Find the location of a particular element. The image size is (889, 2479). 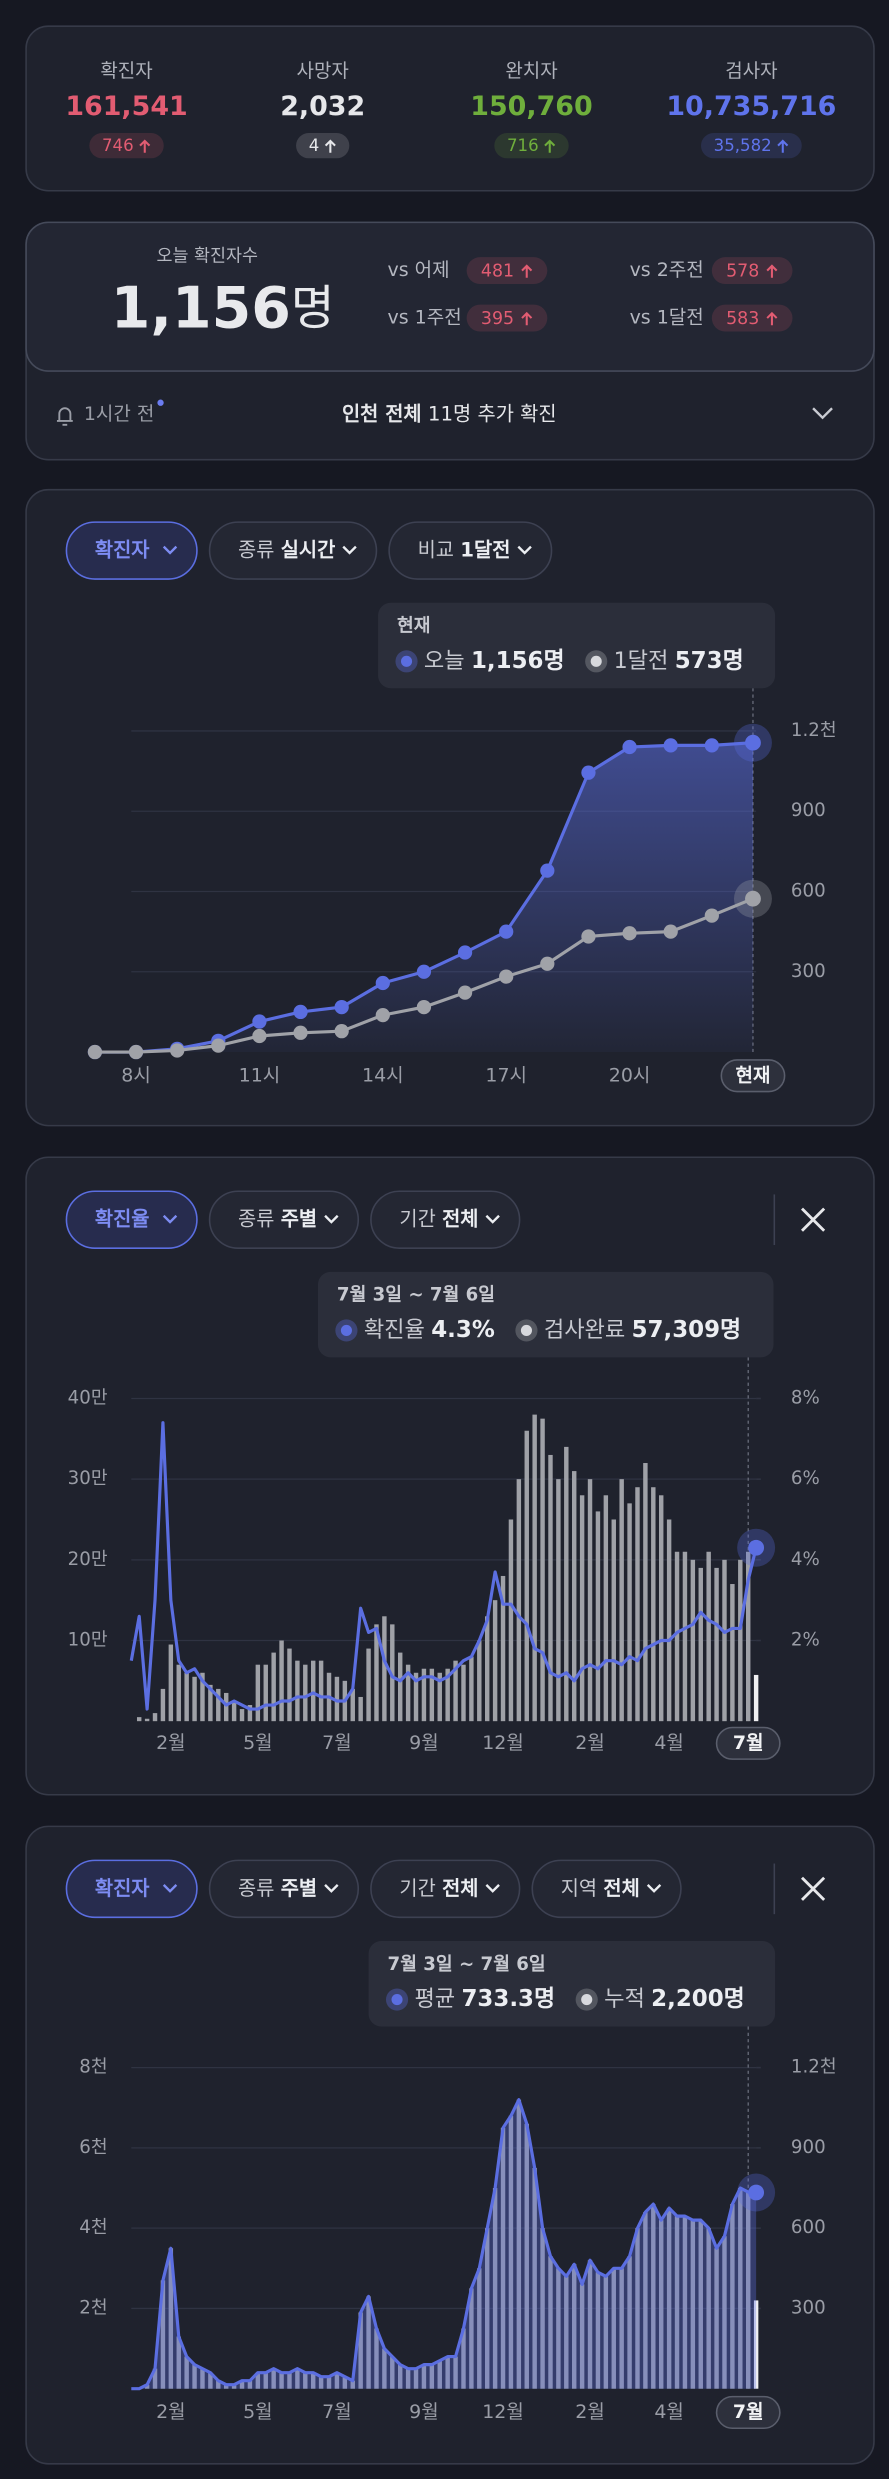

stat-label: 확진자 is located at coordinates (126, 71).